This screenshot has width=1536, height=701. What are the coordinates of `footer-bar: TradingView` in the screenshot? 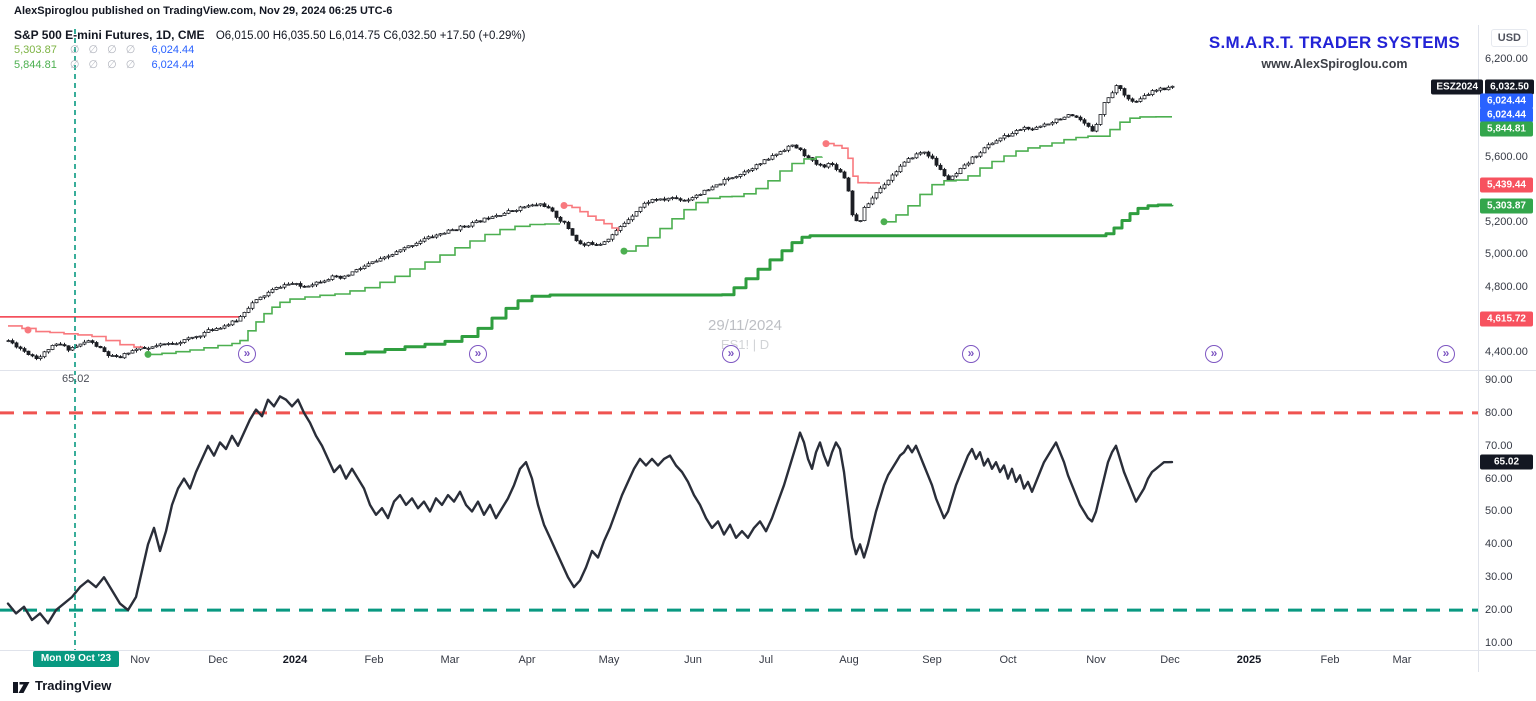 It's located at (768, 686).